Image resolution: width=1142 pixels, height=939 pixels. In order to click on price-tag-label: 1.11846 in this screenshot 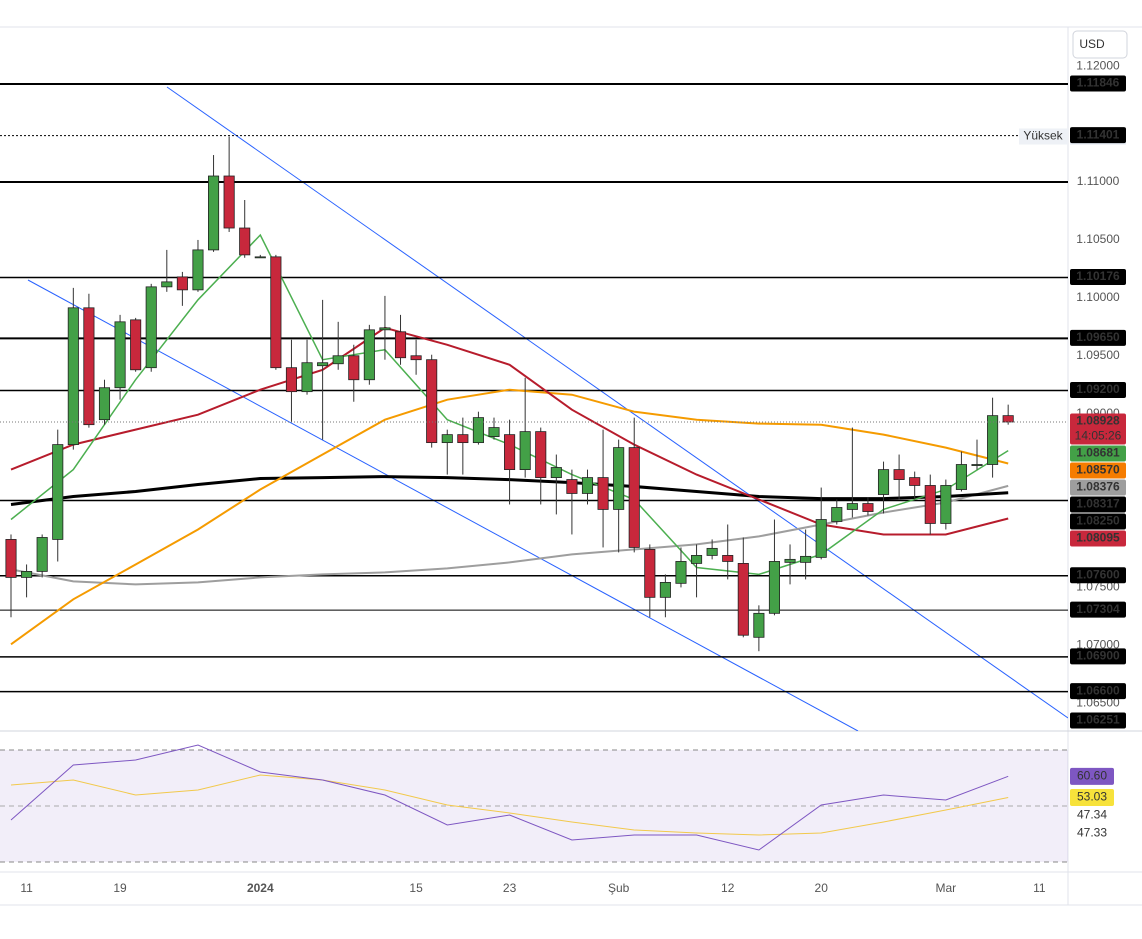, I will do `click(1098, 83)`.